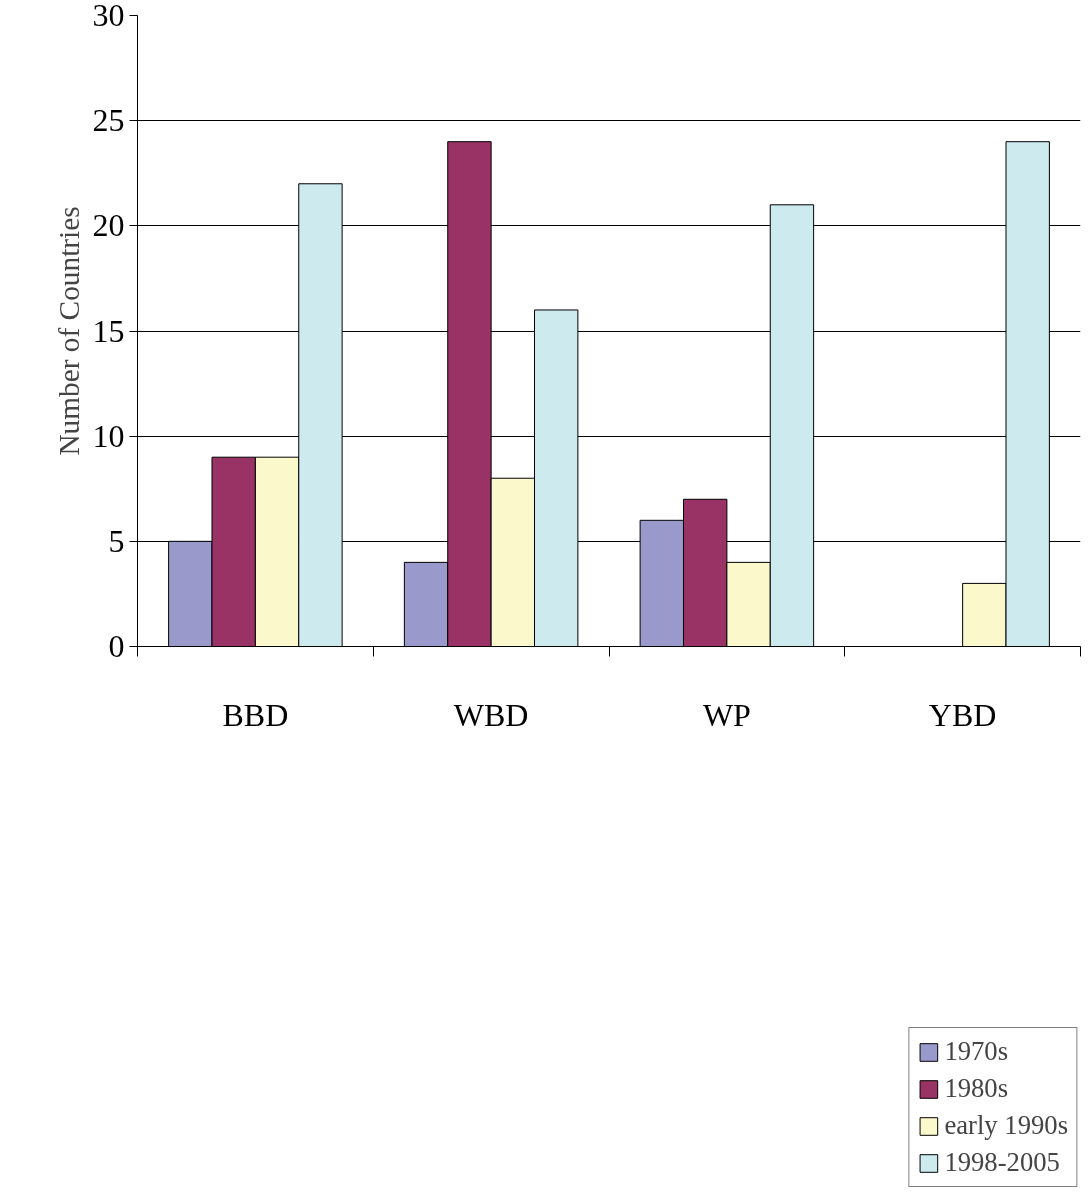  I want to click on y-tick-label: 25, so click(108, 120).